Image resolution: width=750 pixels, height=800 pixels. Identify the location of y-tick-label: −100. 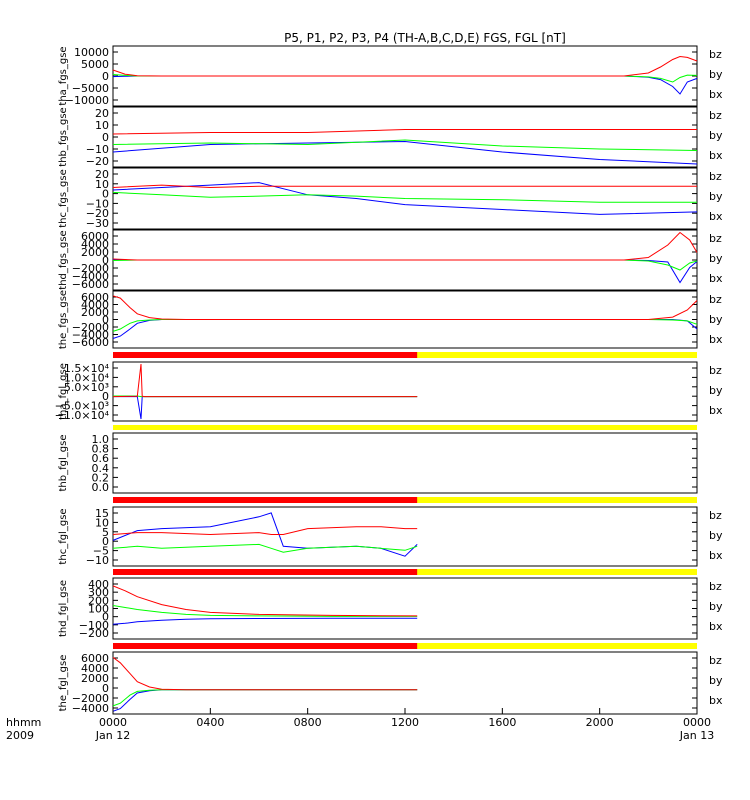
(94, 625).